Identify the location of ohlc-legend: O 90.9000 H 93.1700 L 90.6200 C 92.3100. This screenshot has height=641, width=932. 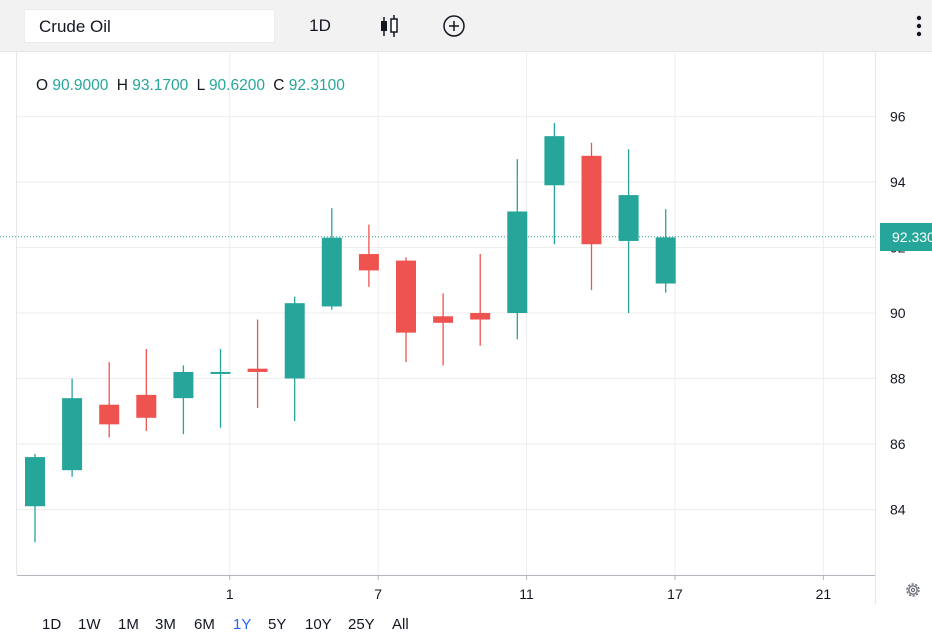
(192, 86).